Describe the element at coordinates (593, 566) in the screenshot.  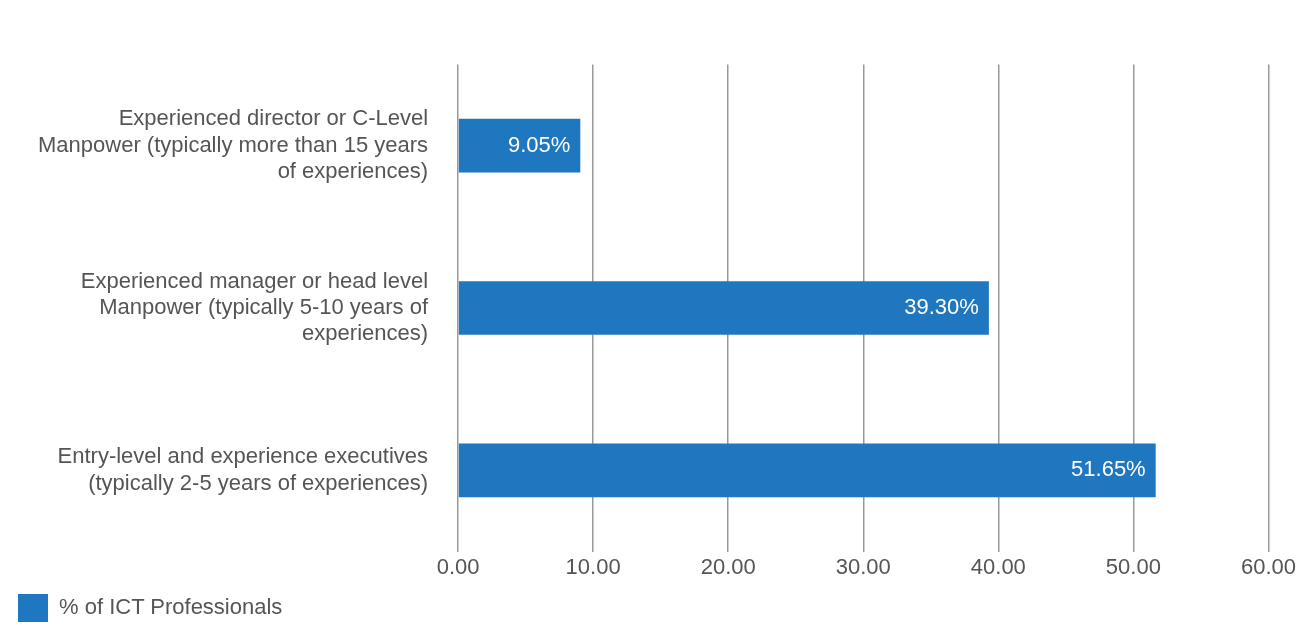
I see `x-tick-label: 10.00` at that location.